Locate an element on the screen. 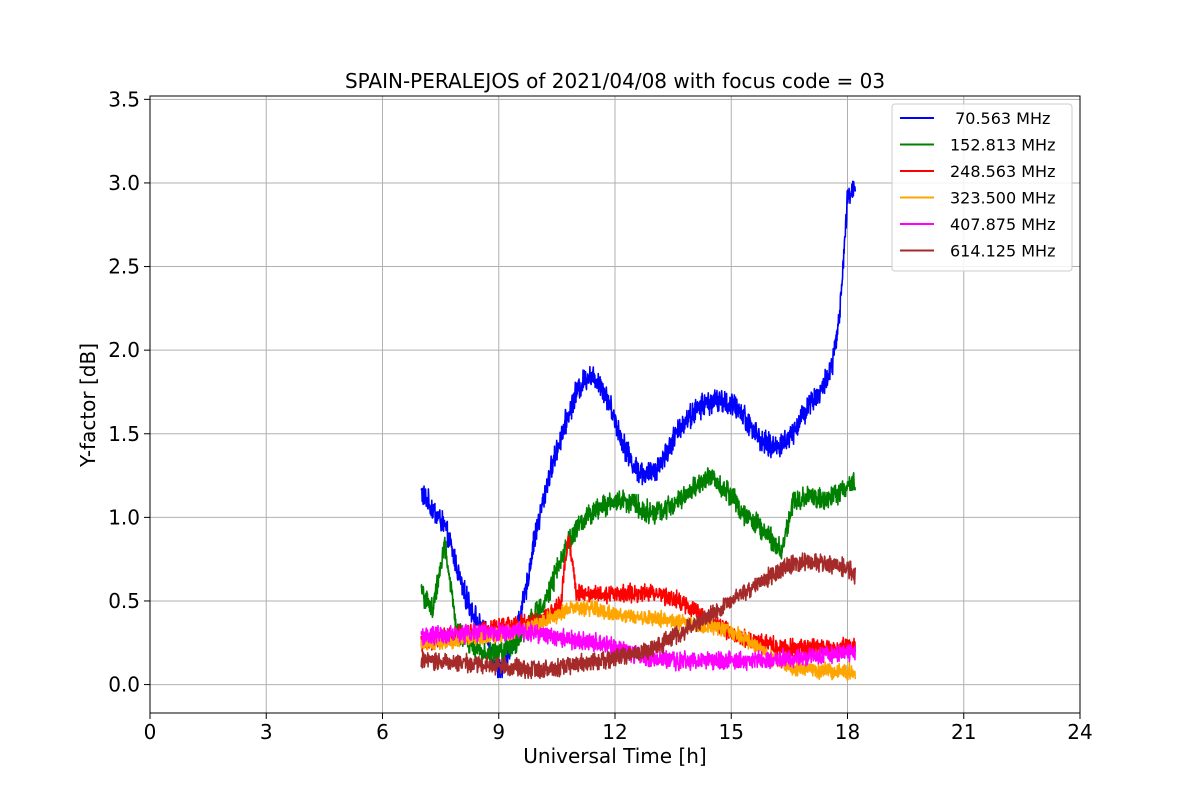  legend-label: 152.813 MHz is located at coordinates (1002, 145).